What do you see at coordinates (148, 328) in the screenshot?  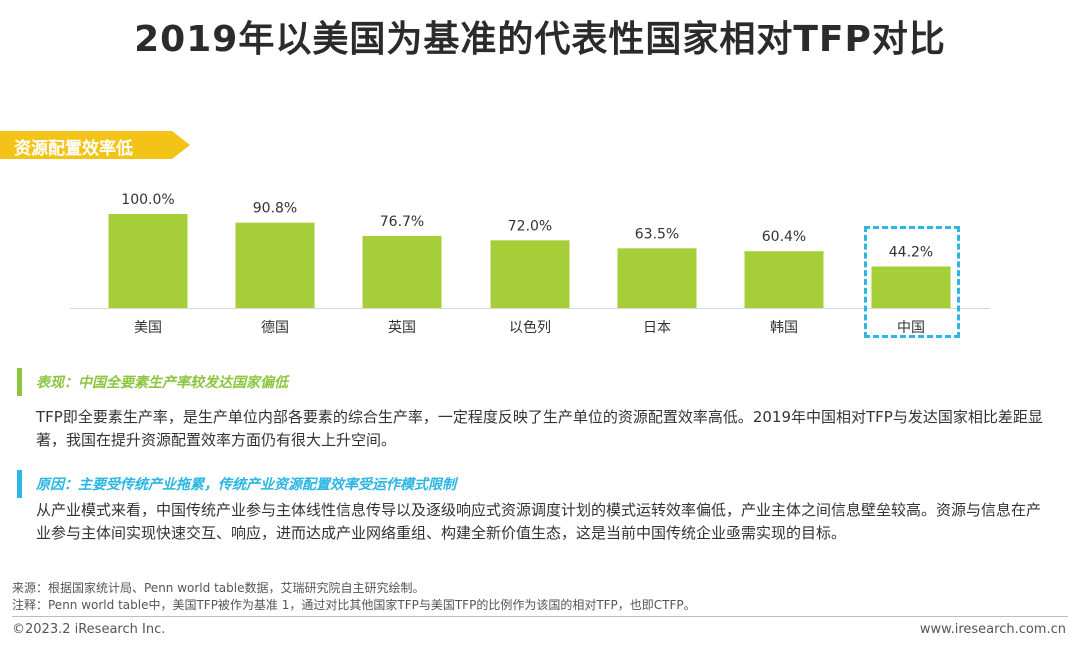 I see `category-label-0: 美国` at bounding box center [148, 328].